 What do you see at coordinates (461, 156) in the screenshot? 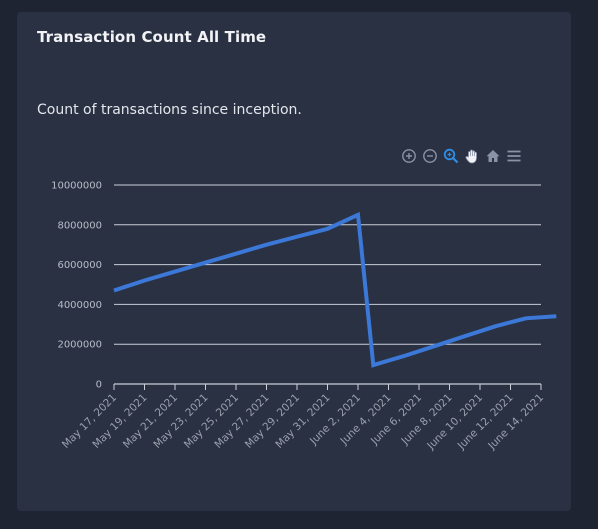
I see `chart-toolbar` at bounding box center [461, 156].